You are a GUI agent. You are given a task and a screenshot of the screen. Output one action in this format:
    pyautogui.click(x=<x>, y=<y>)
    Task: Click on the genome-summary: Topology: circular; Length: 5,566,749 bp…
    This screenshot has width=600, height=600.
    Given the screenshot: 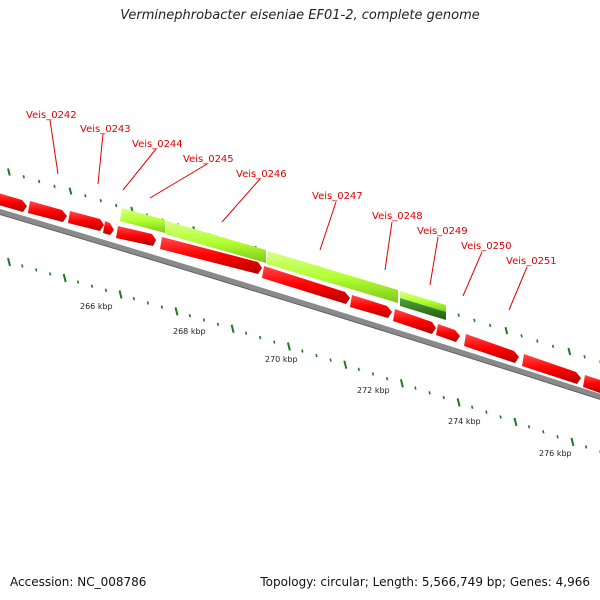 What is the action you would take?
    pyautogui.click(x=425, y=582)
    